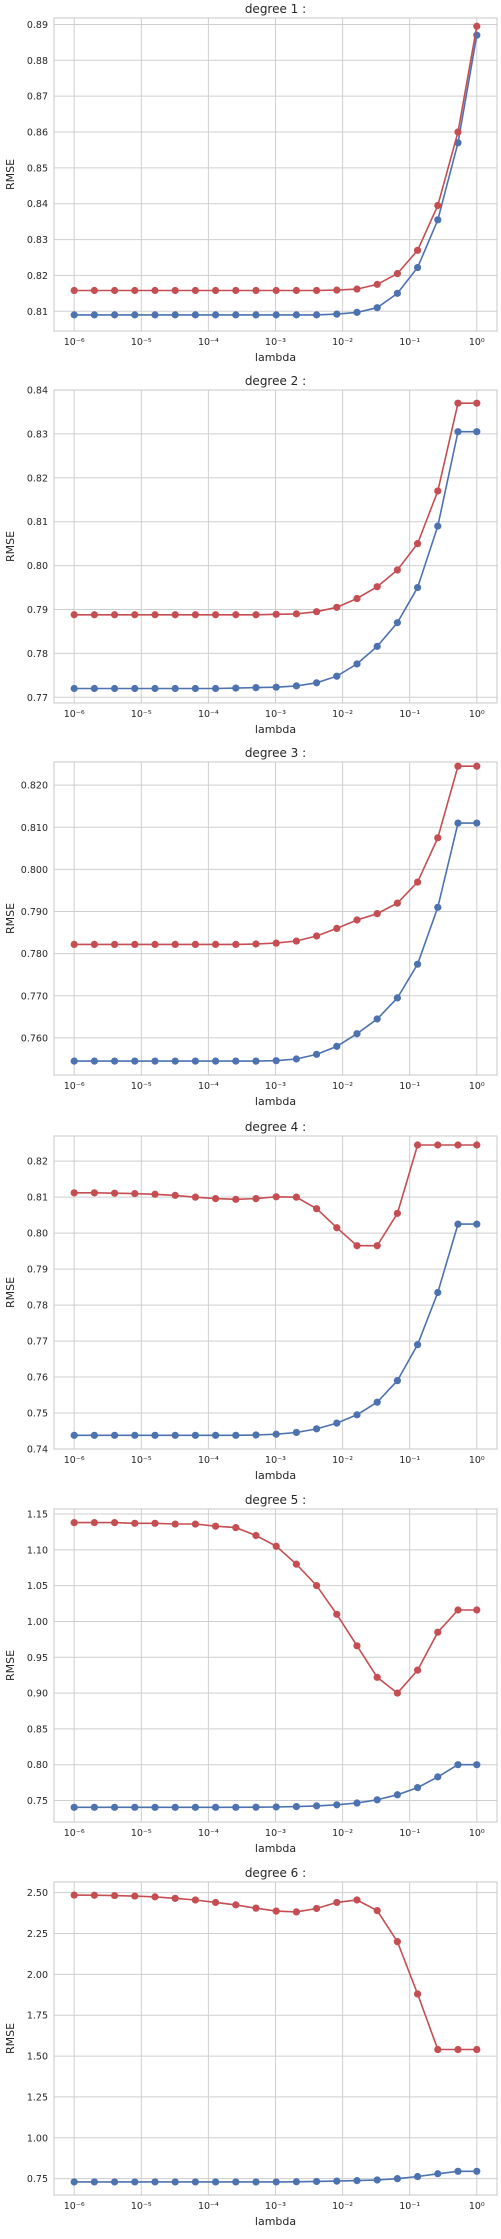 This screenshot has width=501, height=2239. What do you see at coordinates (37, 133) in the screenshot?
I see `y-tick-label: 0.86` at bounding box center [37, 133].